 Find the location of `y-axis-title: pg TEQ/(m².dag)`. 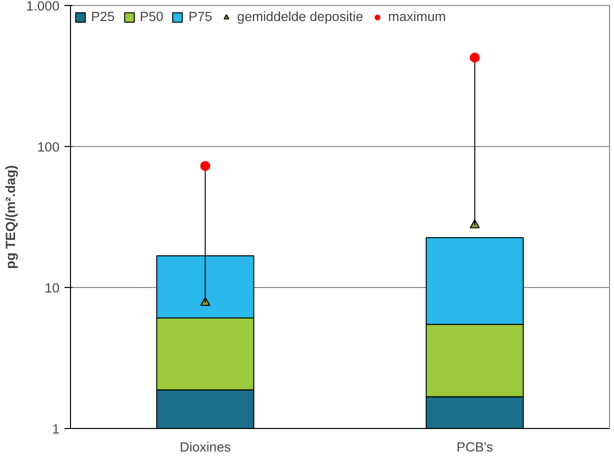

y-axis-title: pg TEQ/(m².dag) is located at coordinates (10, 217).